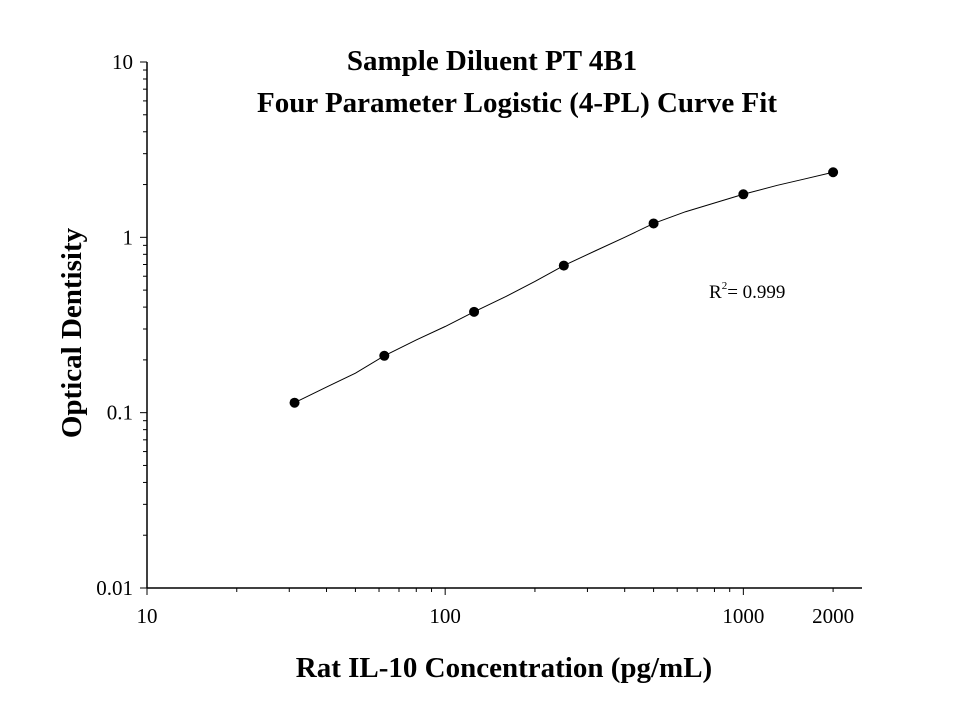  Describe the element at coordinates (114, 588) in the screenshot. I see `y-tick-label: 0.01` at that location.